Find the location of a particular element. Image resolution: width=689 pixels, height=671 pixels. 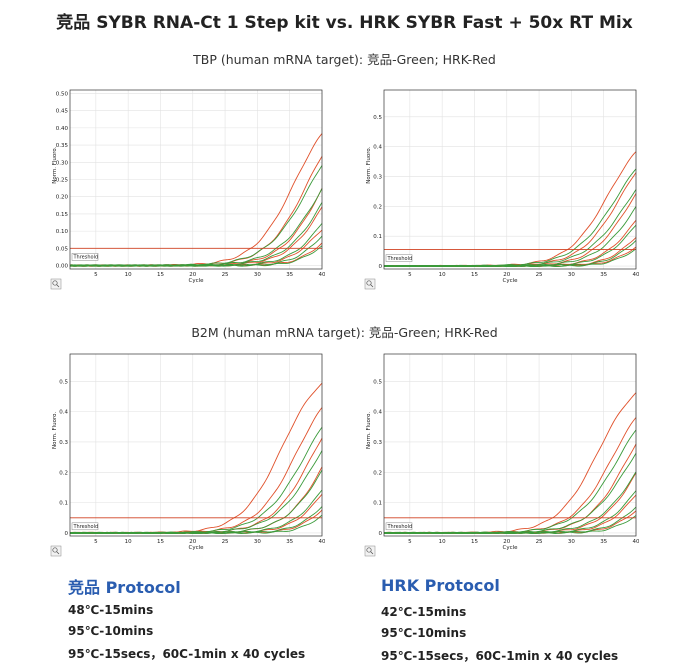

y-tick-label: 0.25 is located at coordinates (62, 181).